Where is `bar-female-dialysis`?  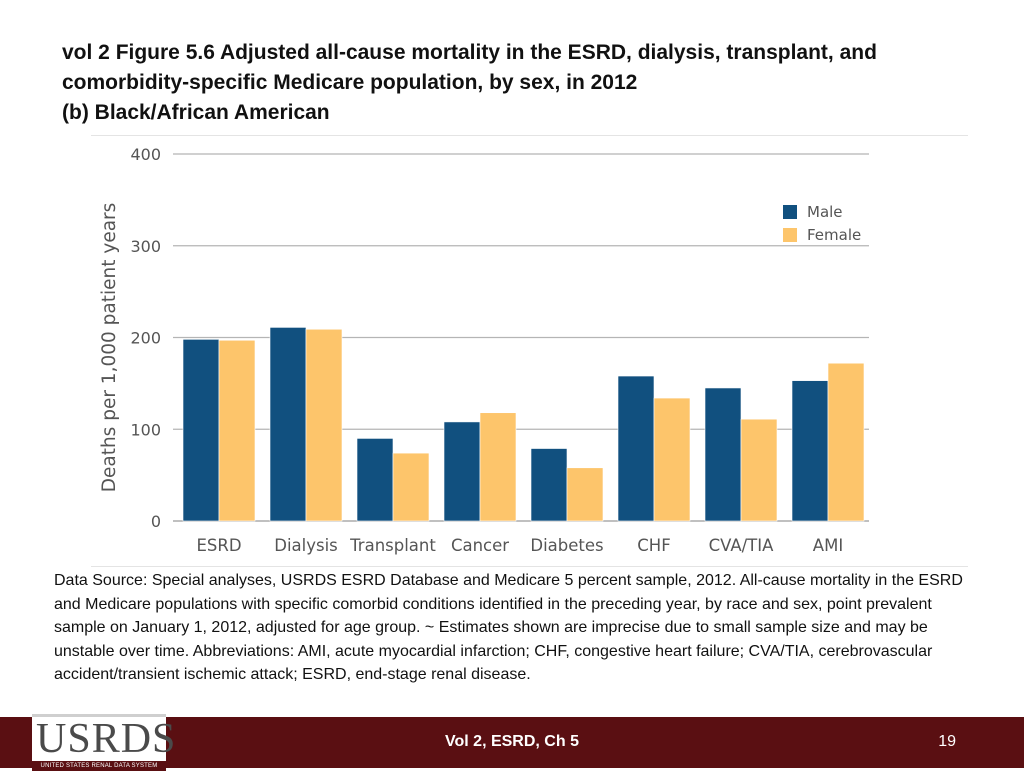 bar-female-dialysis is located at coordinates (324, 425).